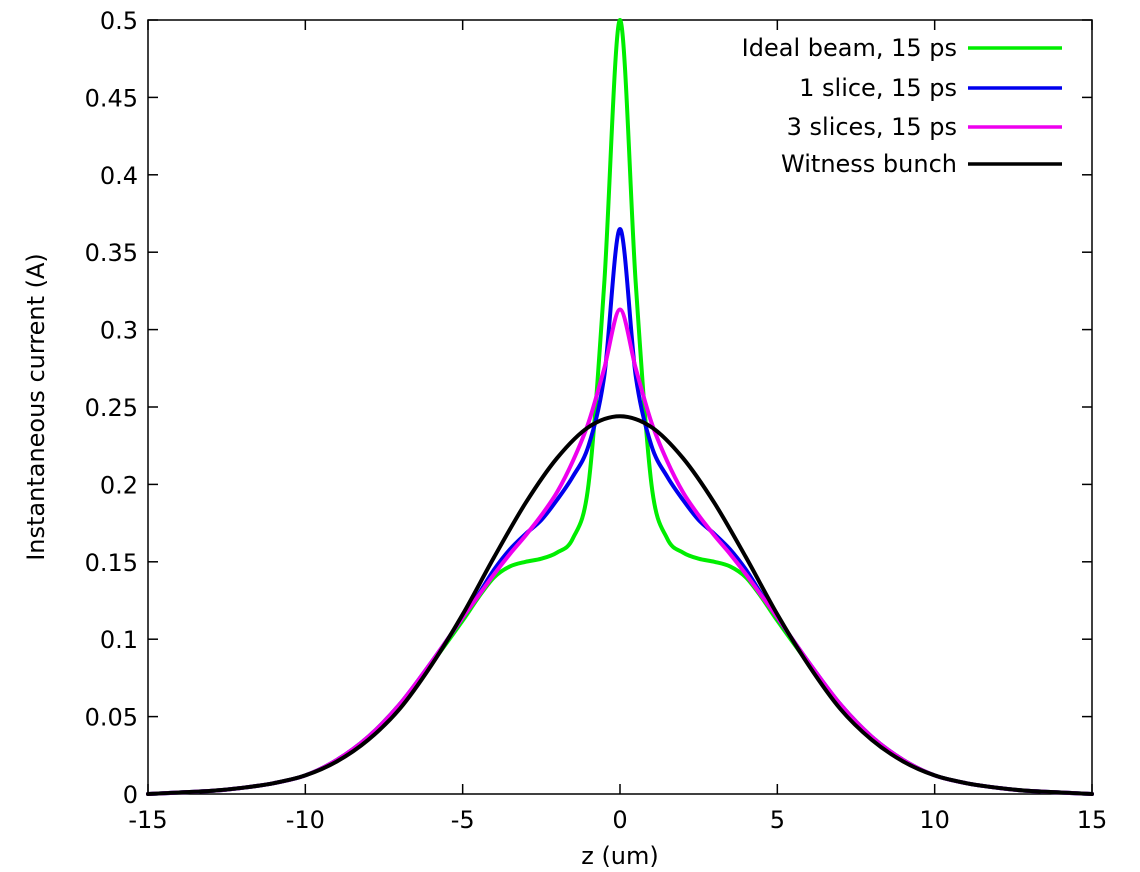 The width and height of the screenshot is (1140, 872). What do you see at coordinates (1092, 820) in the screenshot?
I see `x-tick-label: 15` at bounding box center [1092, 820].